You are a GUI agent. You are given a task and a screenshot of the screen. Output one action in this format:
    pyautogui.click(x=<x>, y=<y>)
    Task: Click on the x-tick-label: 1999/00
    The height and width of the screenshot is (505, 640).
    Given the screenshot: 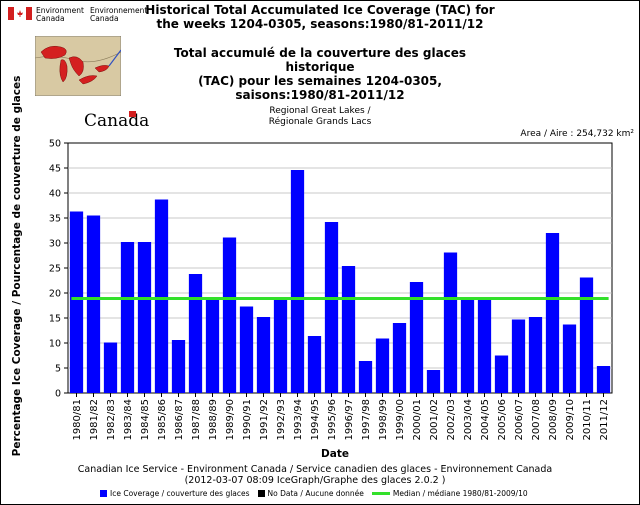 What is the action you would take?
    pyautogui.click(x=400, y=420)
    